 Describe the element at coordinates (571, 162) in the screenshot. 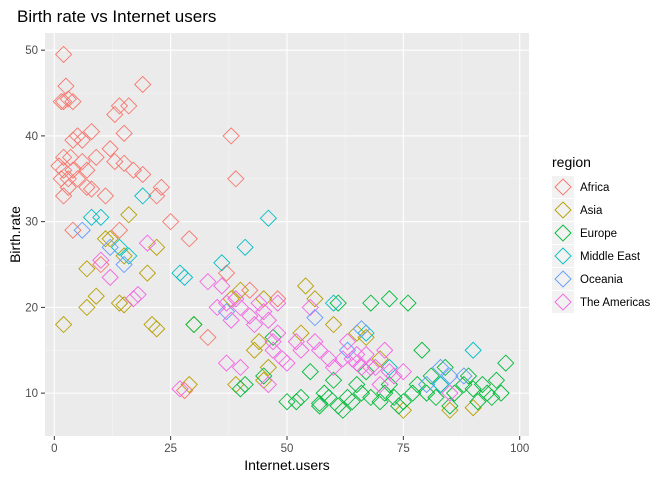

I see `legend-title: region` at that location.